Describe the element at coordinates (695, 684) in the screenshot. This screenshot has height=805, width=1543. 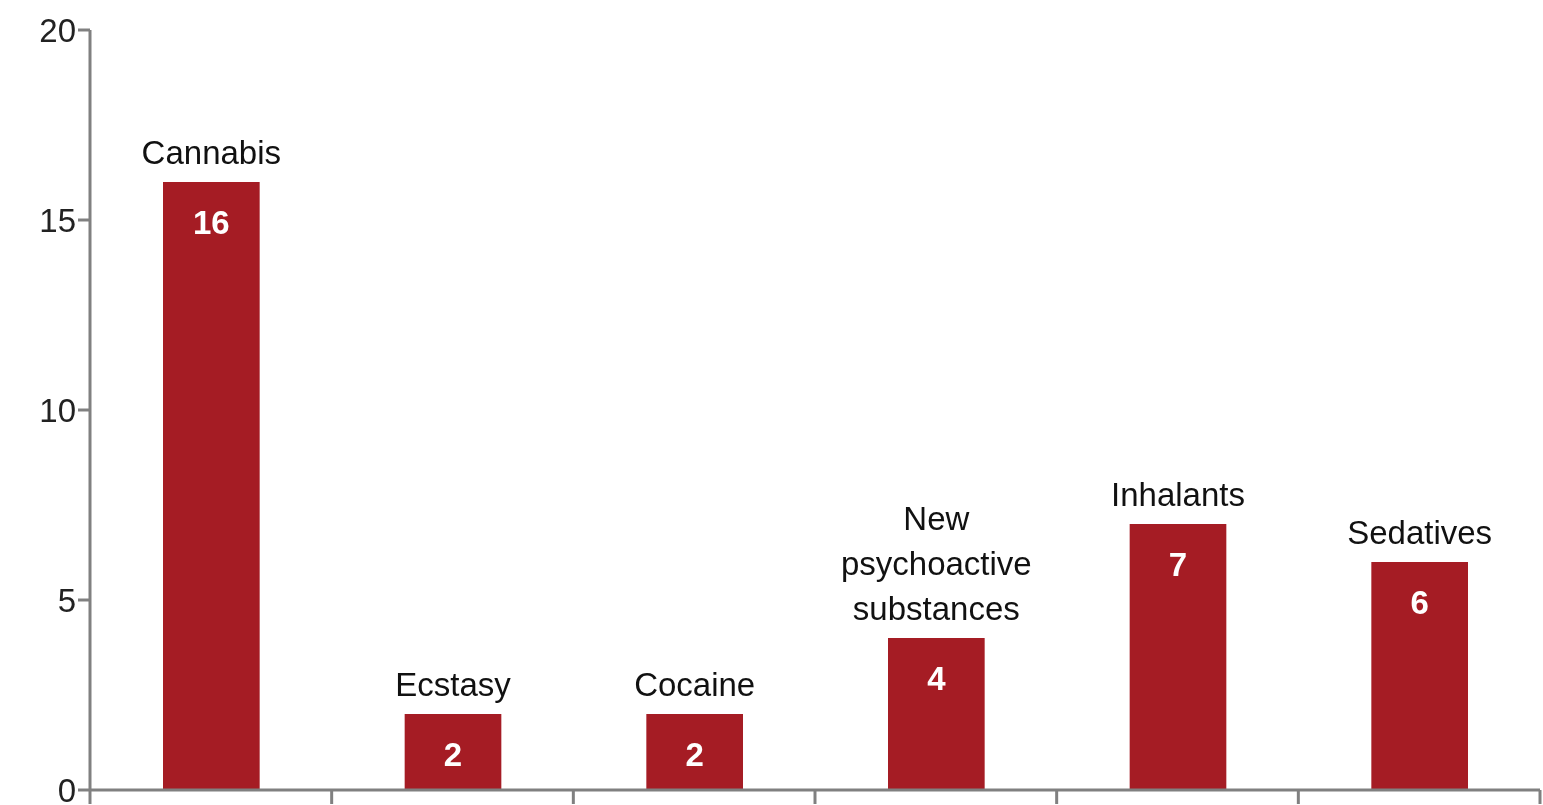
I see `x-tick-label: Cocaine` at that location.